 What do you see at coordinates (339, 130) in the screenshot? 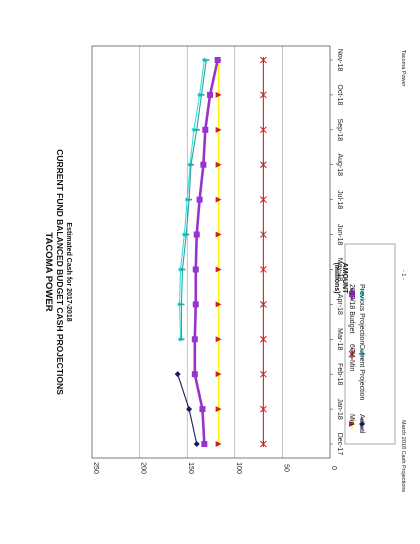
I see `x-tick-label: Sep-18` at bounding box center [339, 130].